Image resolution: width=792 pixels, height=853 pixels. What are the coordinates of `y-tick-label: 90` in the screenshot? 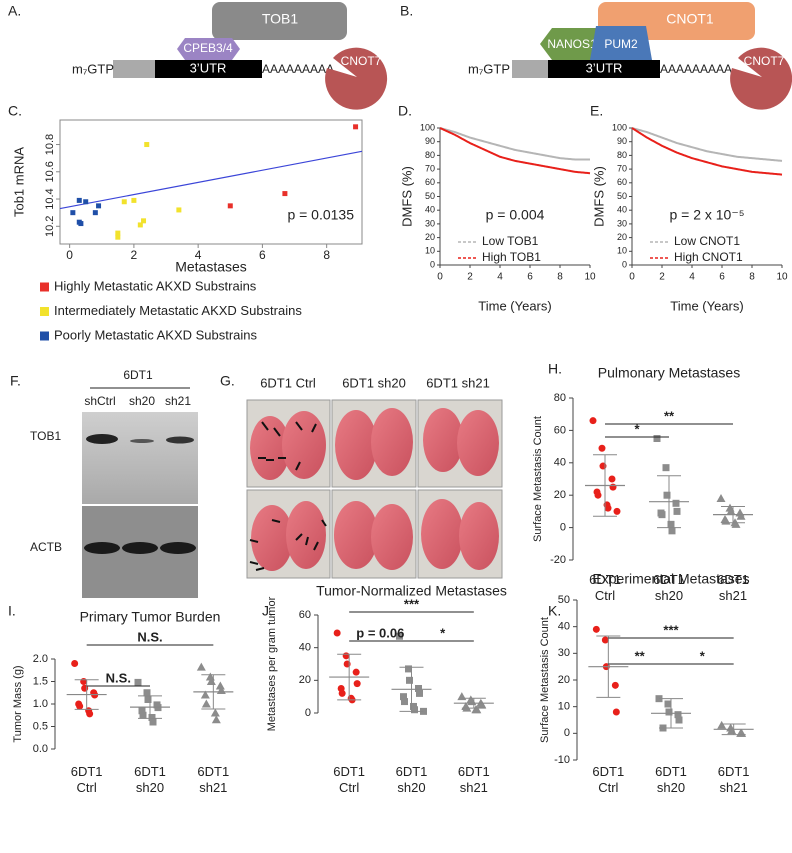 It's located at (430, 141).